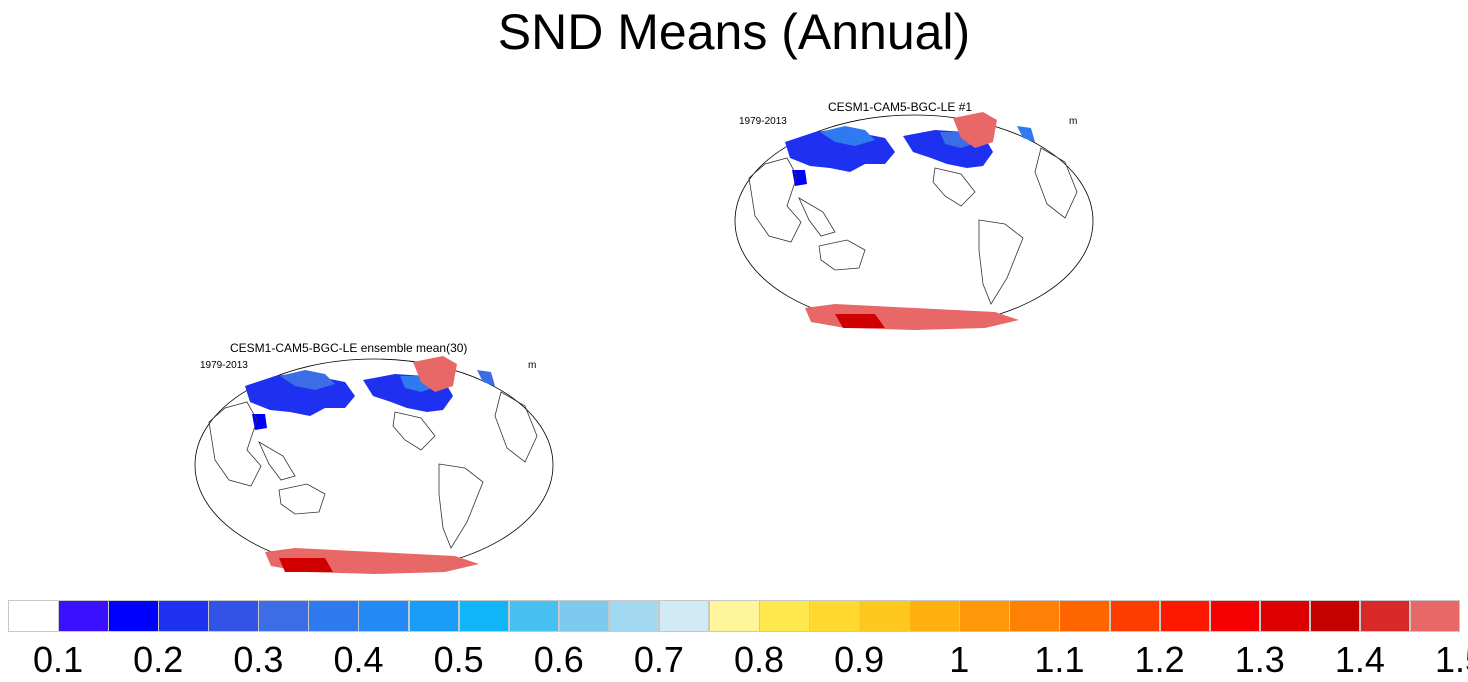 The height and width of the screenshot is (682, 1468). Describe the element at coordinates (374, 465) in the screenshot. I see `world-map-ensemble` at that location.